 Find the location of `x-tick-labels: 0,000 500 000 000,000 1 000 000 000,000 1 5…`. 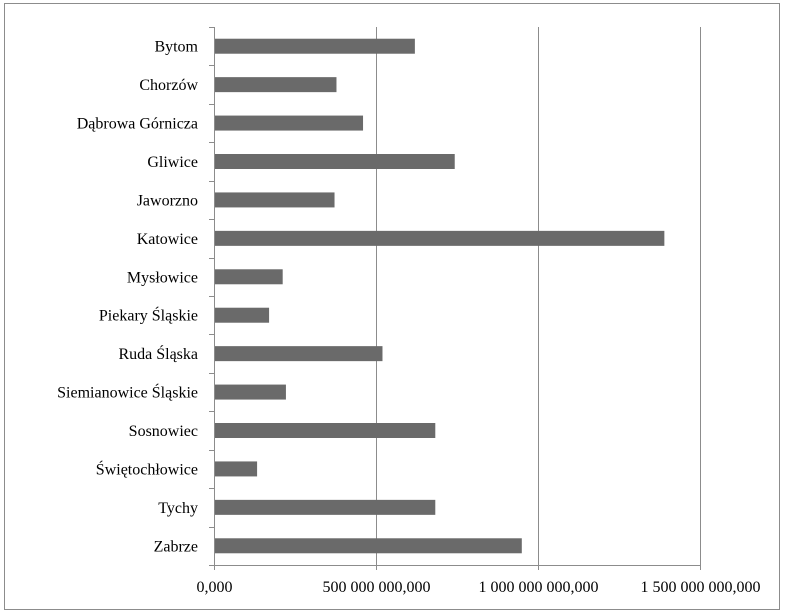

x-tick-labels: 0,000 500 000 000,000 1 000 000 000,000 1 5… is located at coordinates (479, 587).